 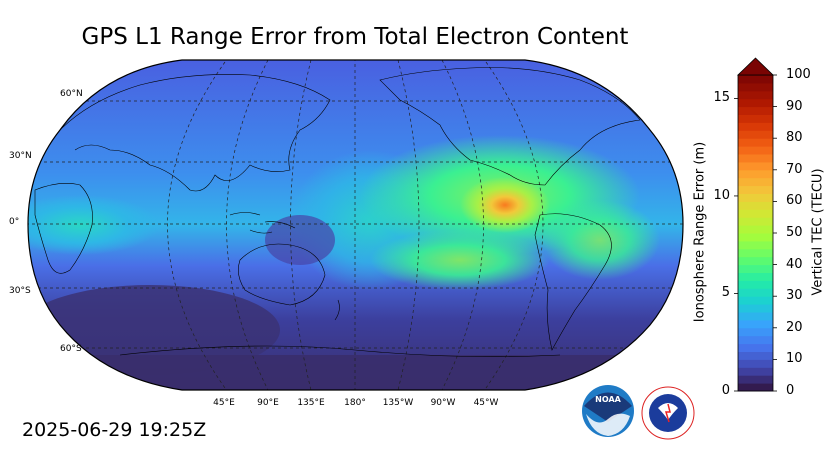 What do you see at coordinates (224, 403) in the screenshot?
I see `lon-label: 45°E` at bounding box center [224, 403].